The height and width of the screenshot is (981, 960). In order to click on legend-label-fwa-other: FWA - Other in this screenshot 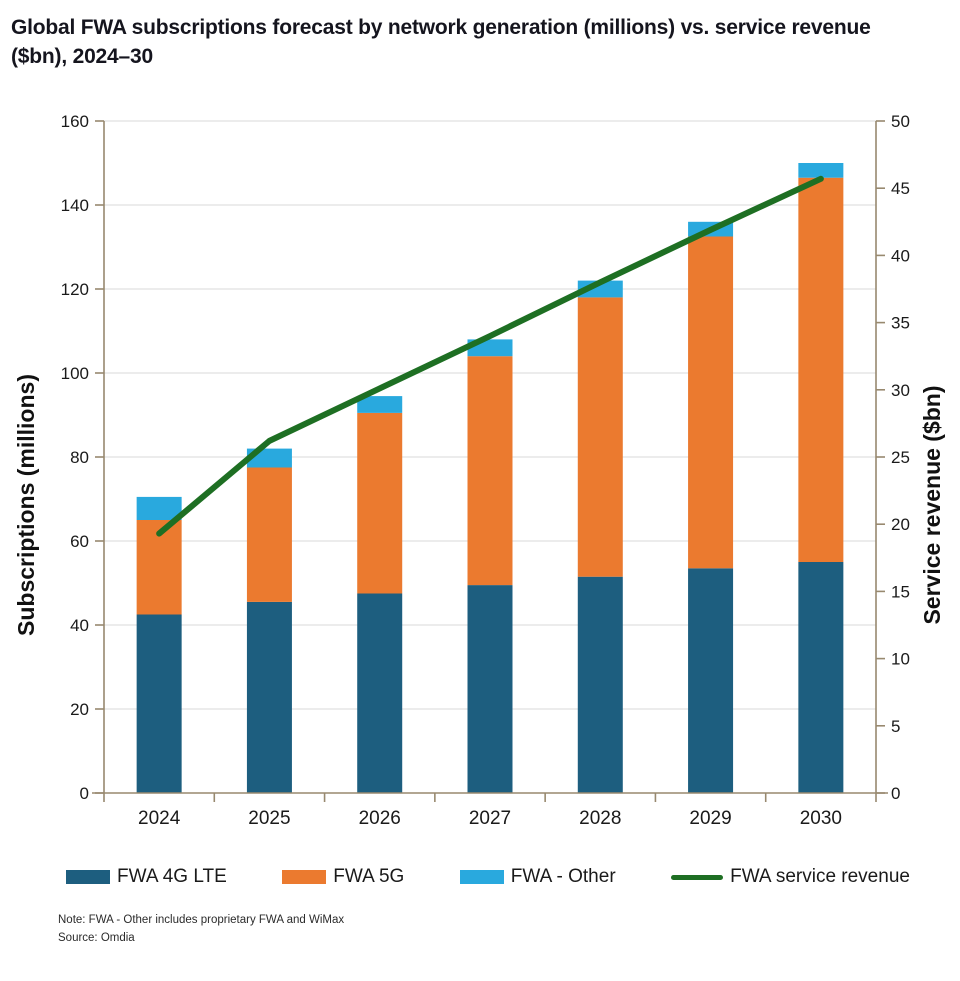, I will do `click(563, 876)`.